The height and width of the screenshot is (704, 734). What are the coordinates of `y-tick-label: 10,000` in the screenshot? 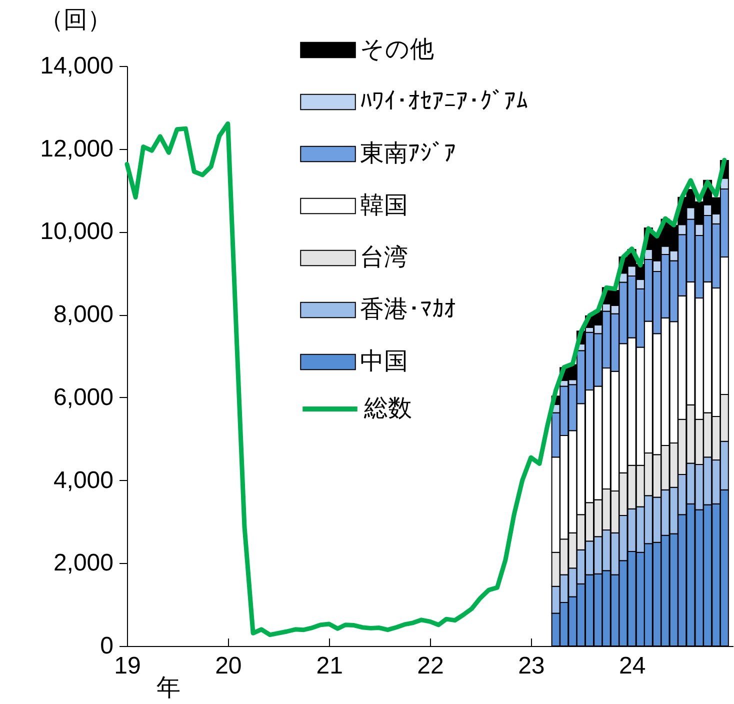 It's located at (77, 232).